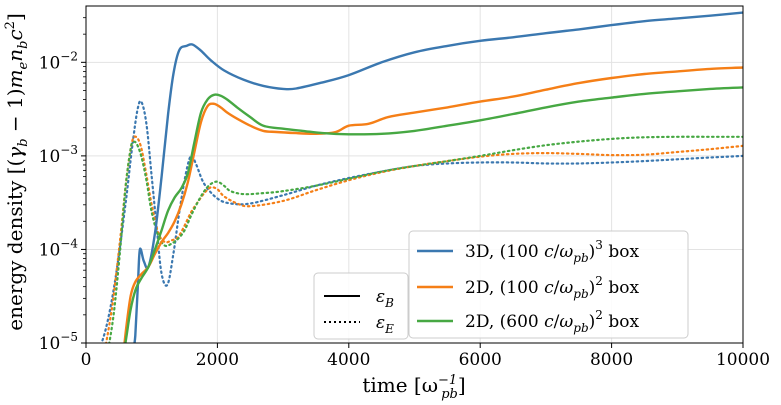 The height and width of the screenshot is (405, 781). I want to click on x-tick-label: 4000, so click(348, 360).